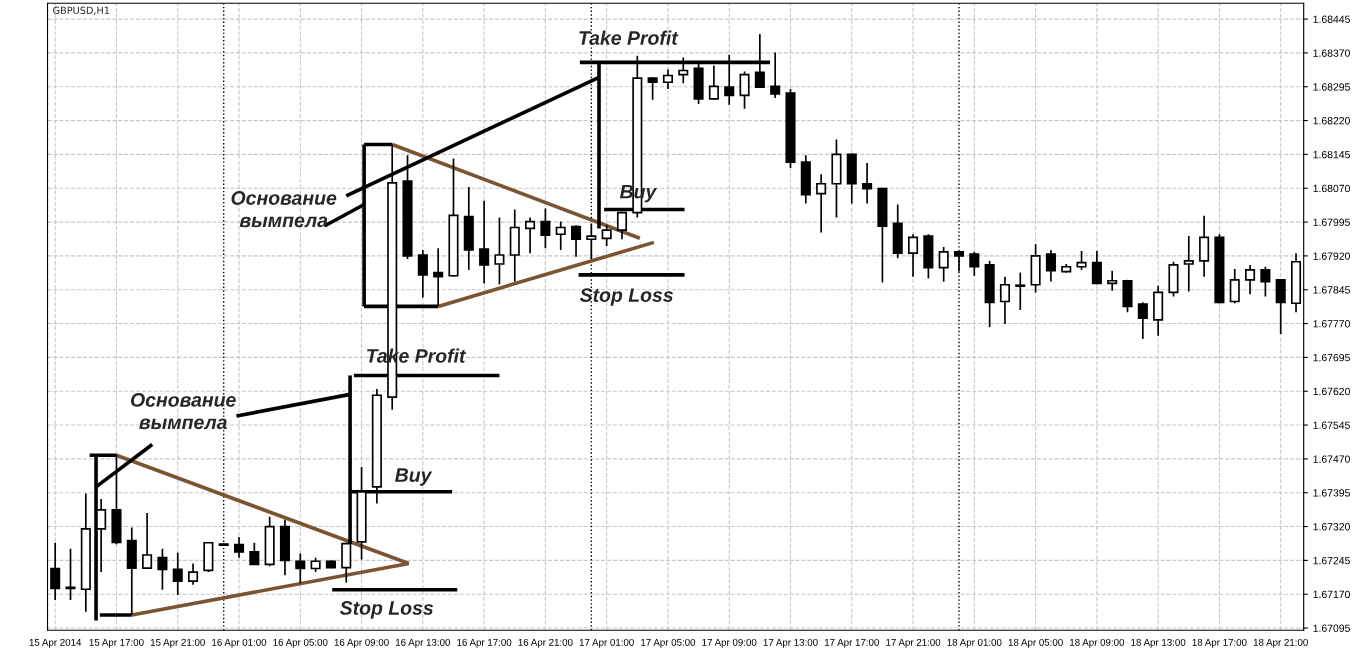 The width and height of the screenshot is (1358, 660). Describe the element at coordinates (414, 477) in the screenshot. I see `annotation: Buy` at that location.